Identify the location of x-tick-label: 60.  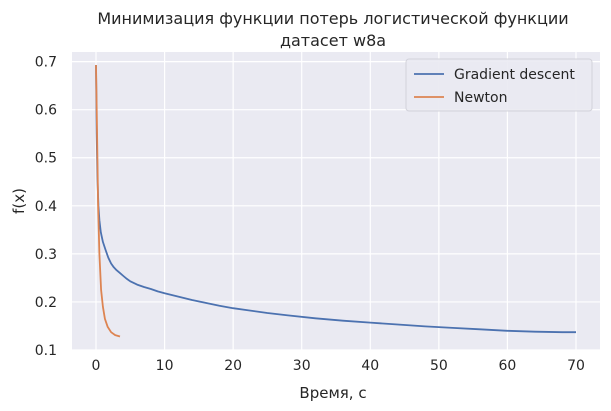
(508, 366).